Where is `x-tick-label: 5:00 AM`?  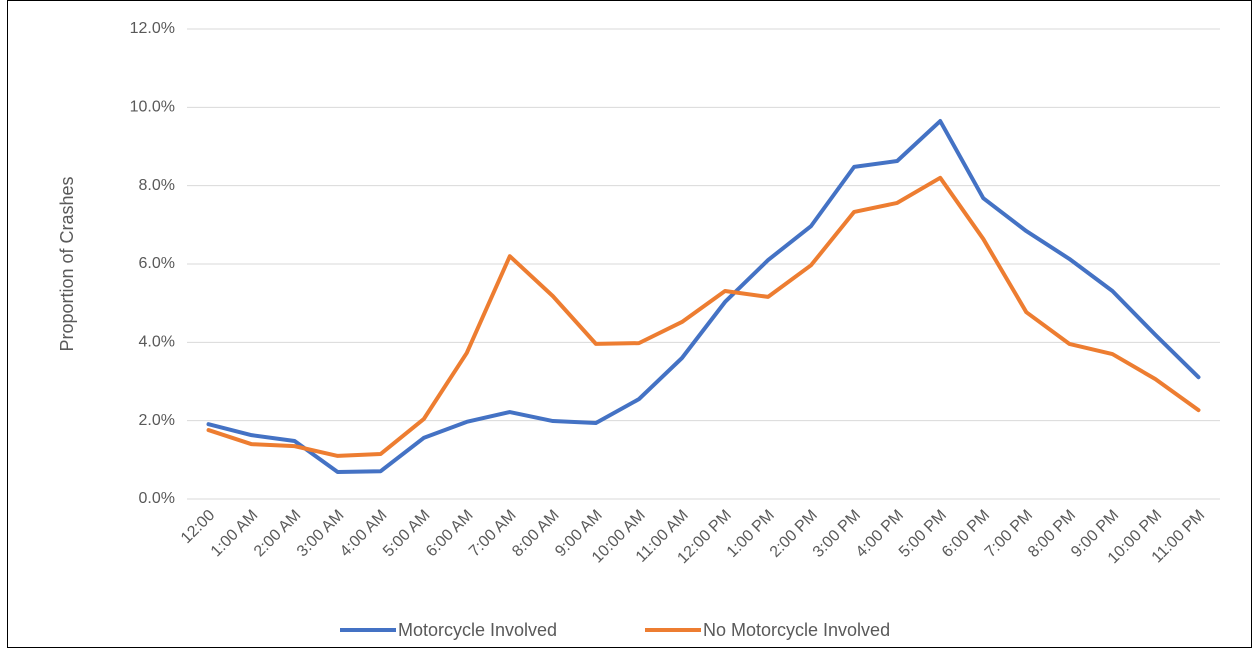 x-tick-label: 5:00 AM is located at coordinates (407, 534).